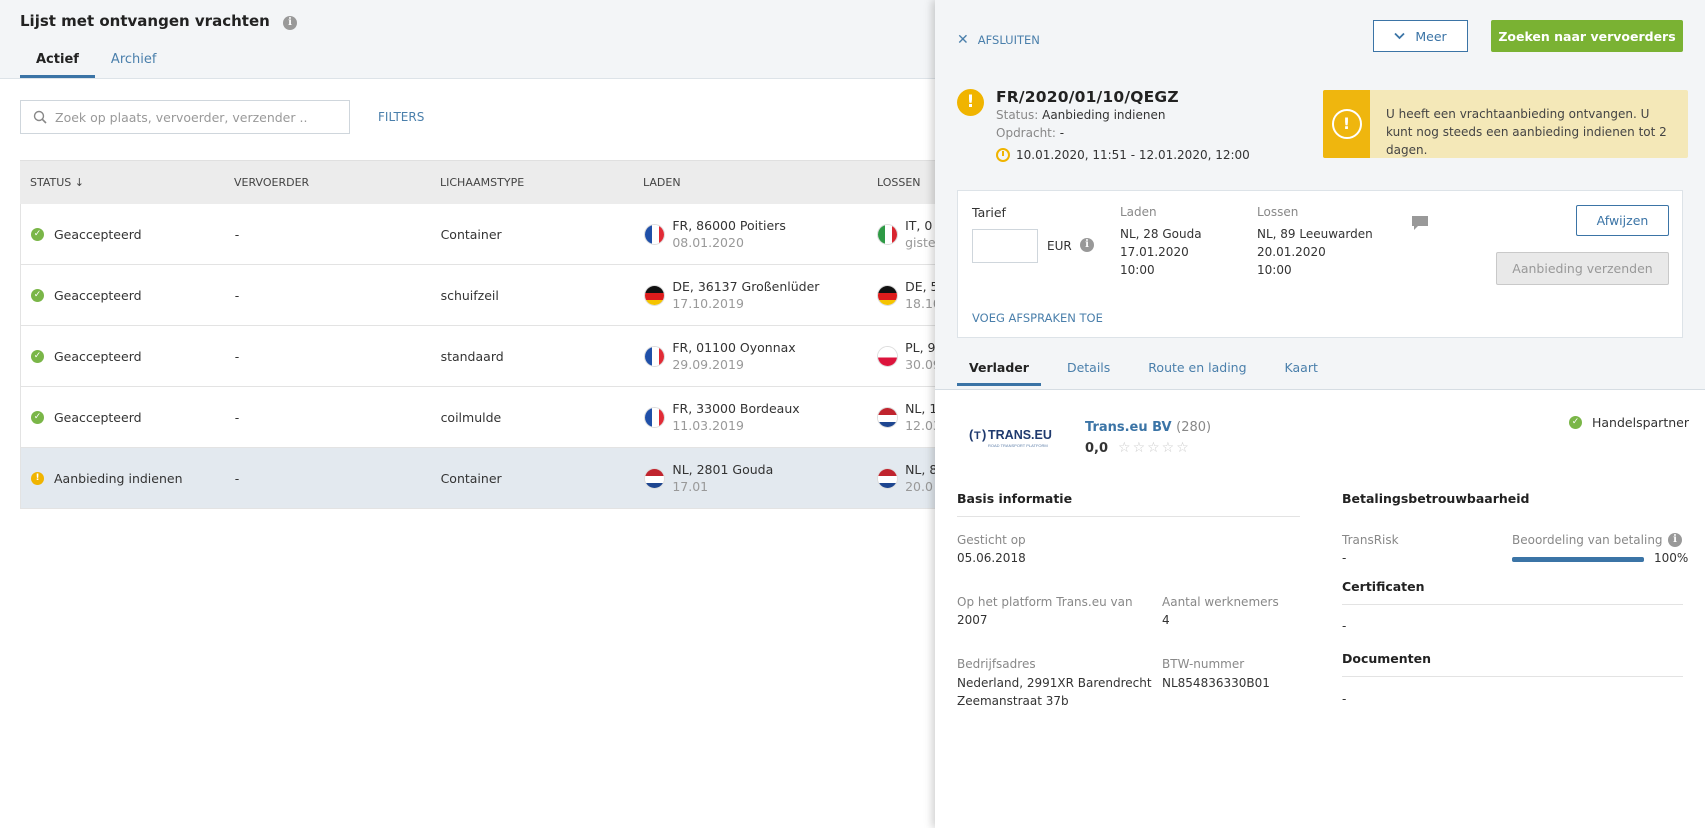 This screenshot has height=828, width=1705. What do you see at coordinates (1008, 40) in the screenshot?
I see `close-label: AFSLUITEN` at bounding box center [1008, 40].